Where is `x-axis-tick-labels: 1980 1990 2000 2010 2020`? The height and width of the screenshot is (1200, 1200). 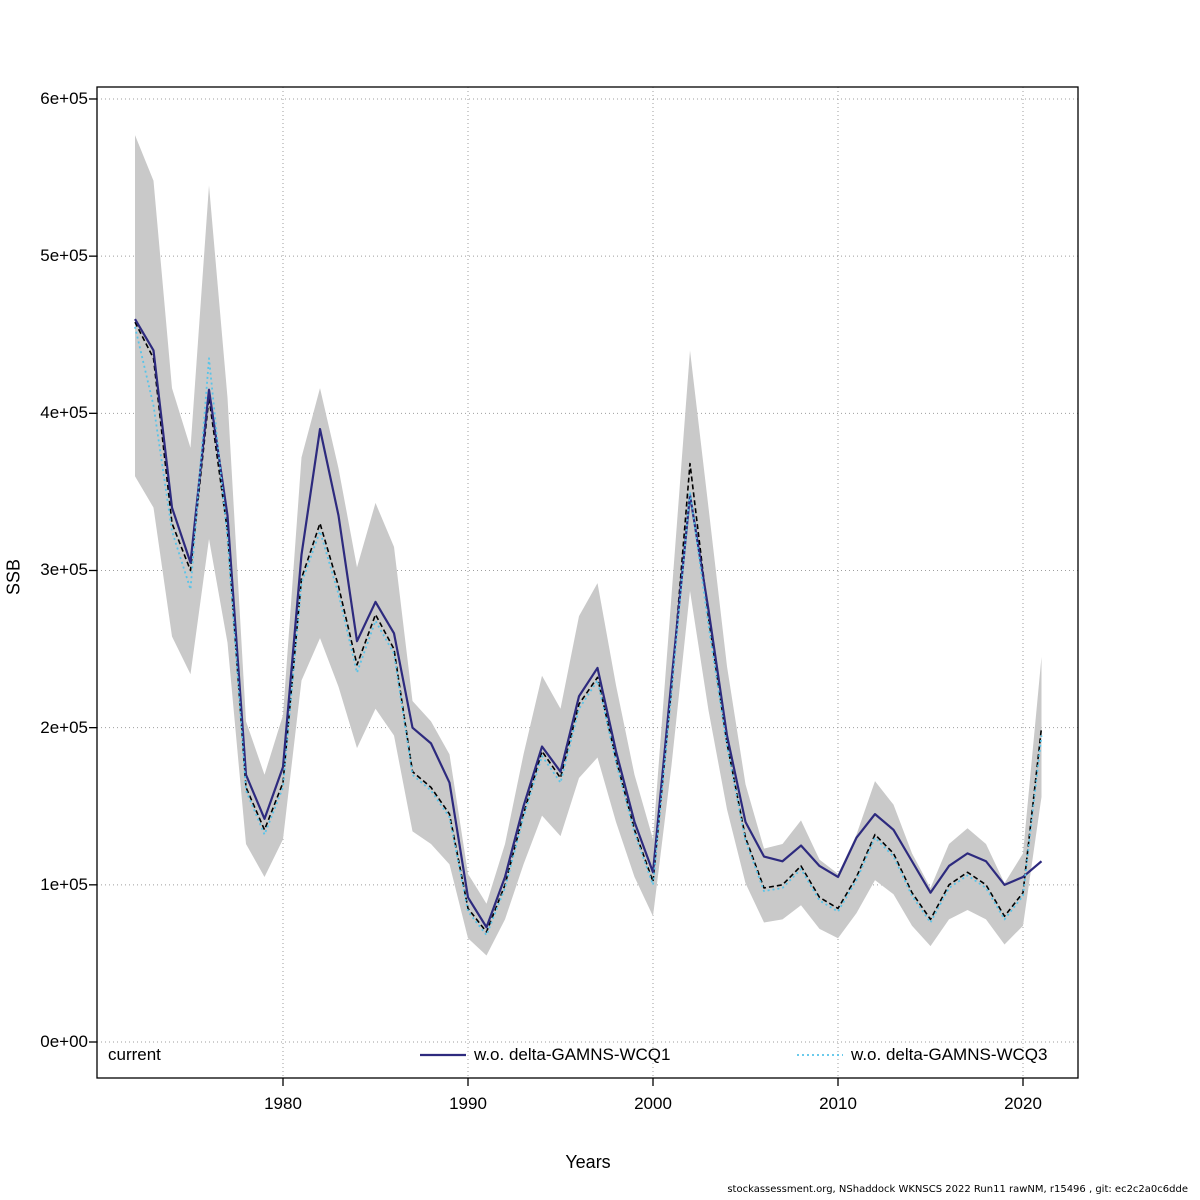 x-axis-tick-labels: 1980 1990 2000 2010 2020 is located at coordinates (600, 1106).